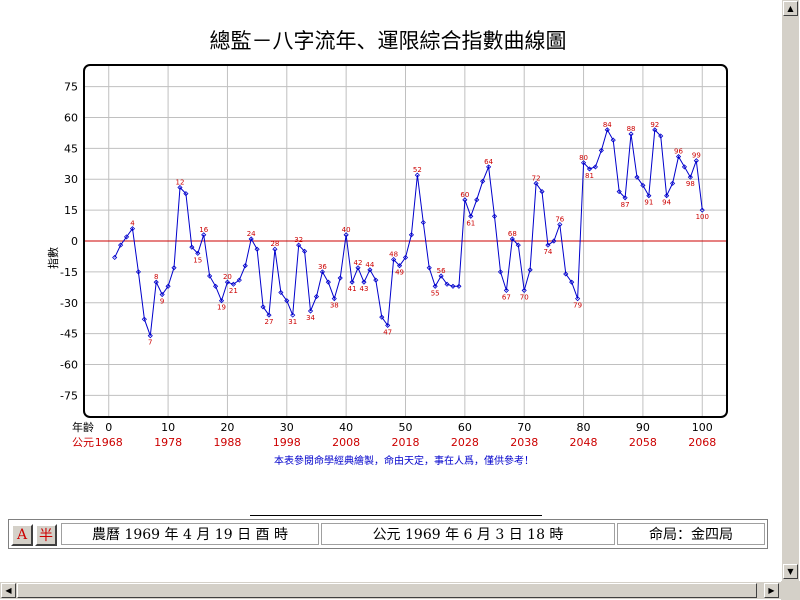 This screenshot has width=800, height=600. I want to click on point-label: 8, so click(156, 277).